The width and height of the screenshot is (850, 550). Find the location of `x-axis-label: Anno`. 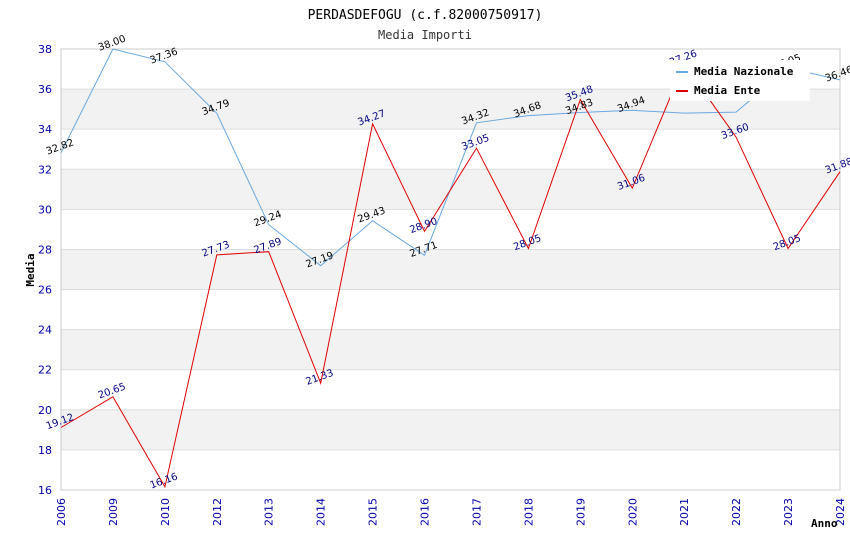

x-axis-label: Anno is located at coordinates (824, 523).